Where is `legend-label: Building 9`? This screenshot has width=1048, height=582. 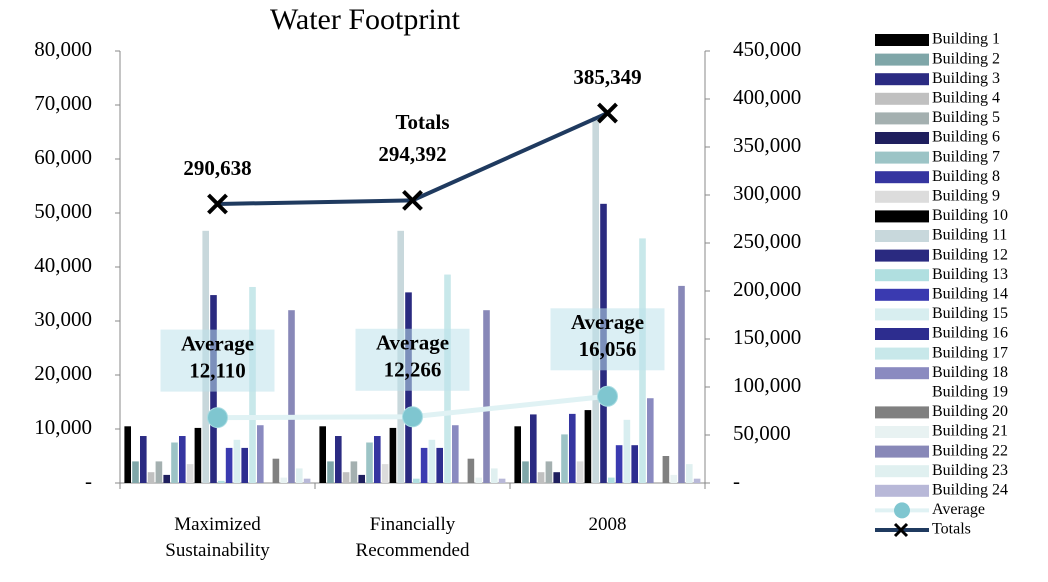 legend-label: Building 9 is located at coordinates (966, 195).